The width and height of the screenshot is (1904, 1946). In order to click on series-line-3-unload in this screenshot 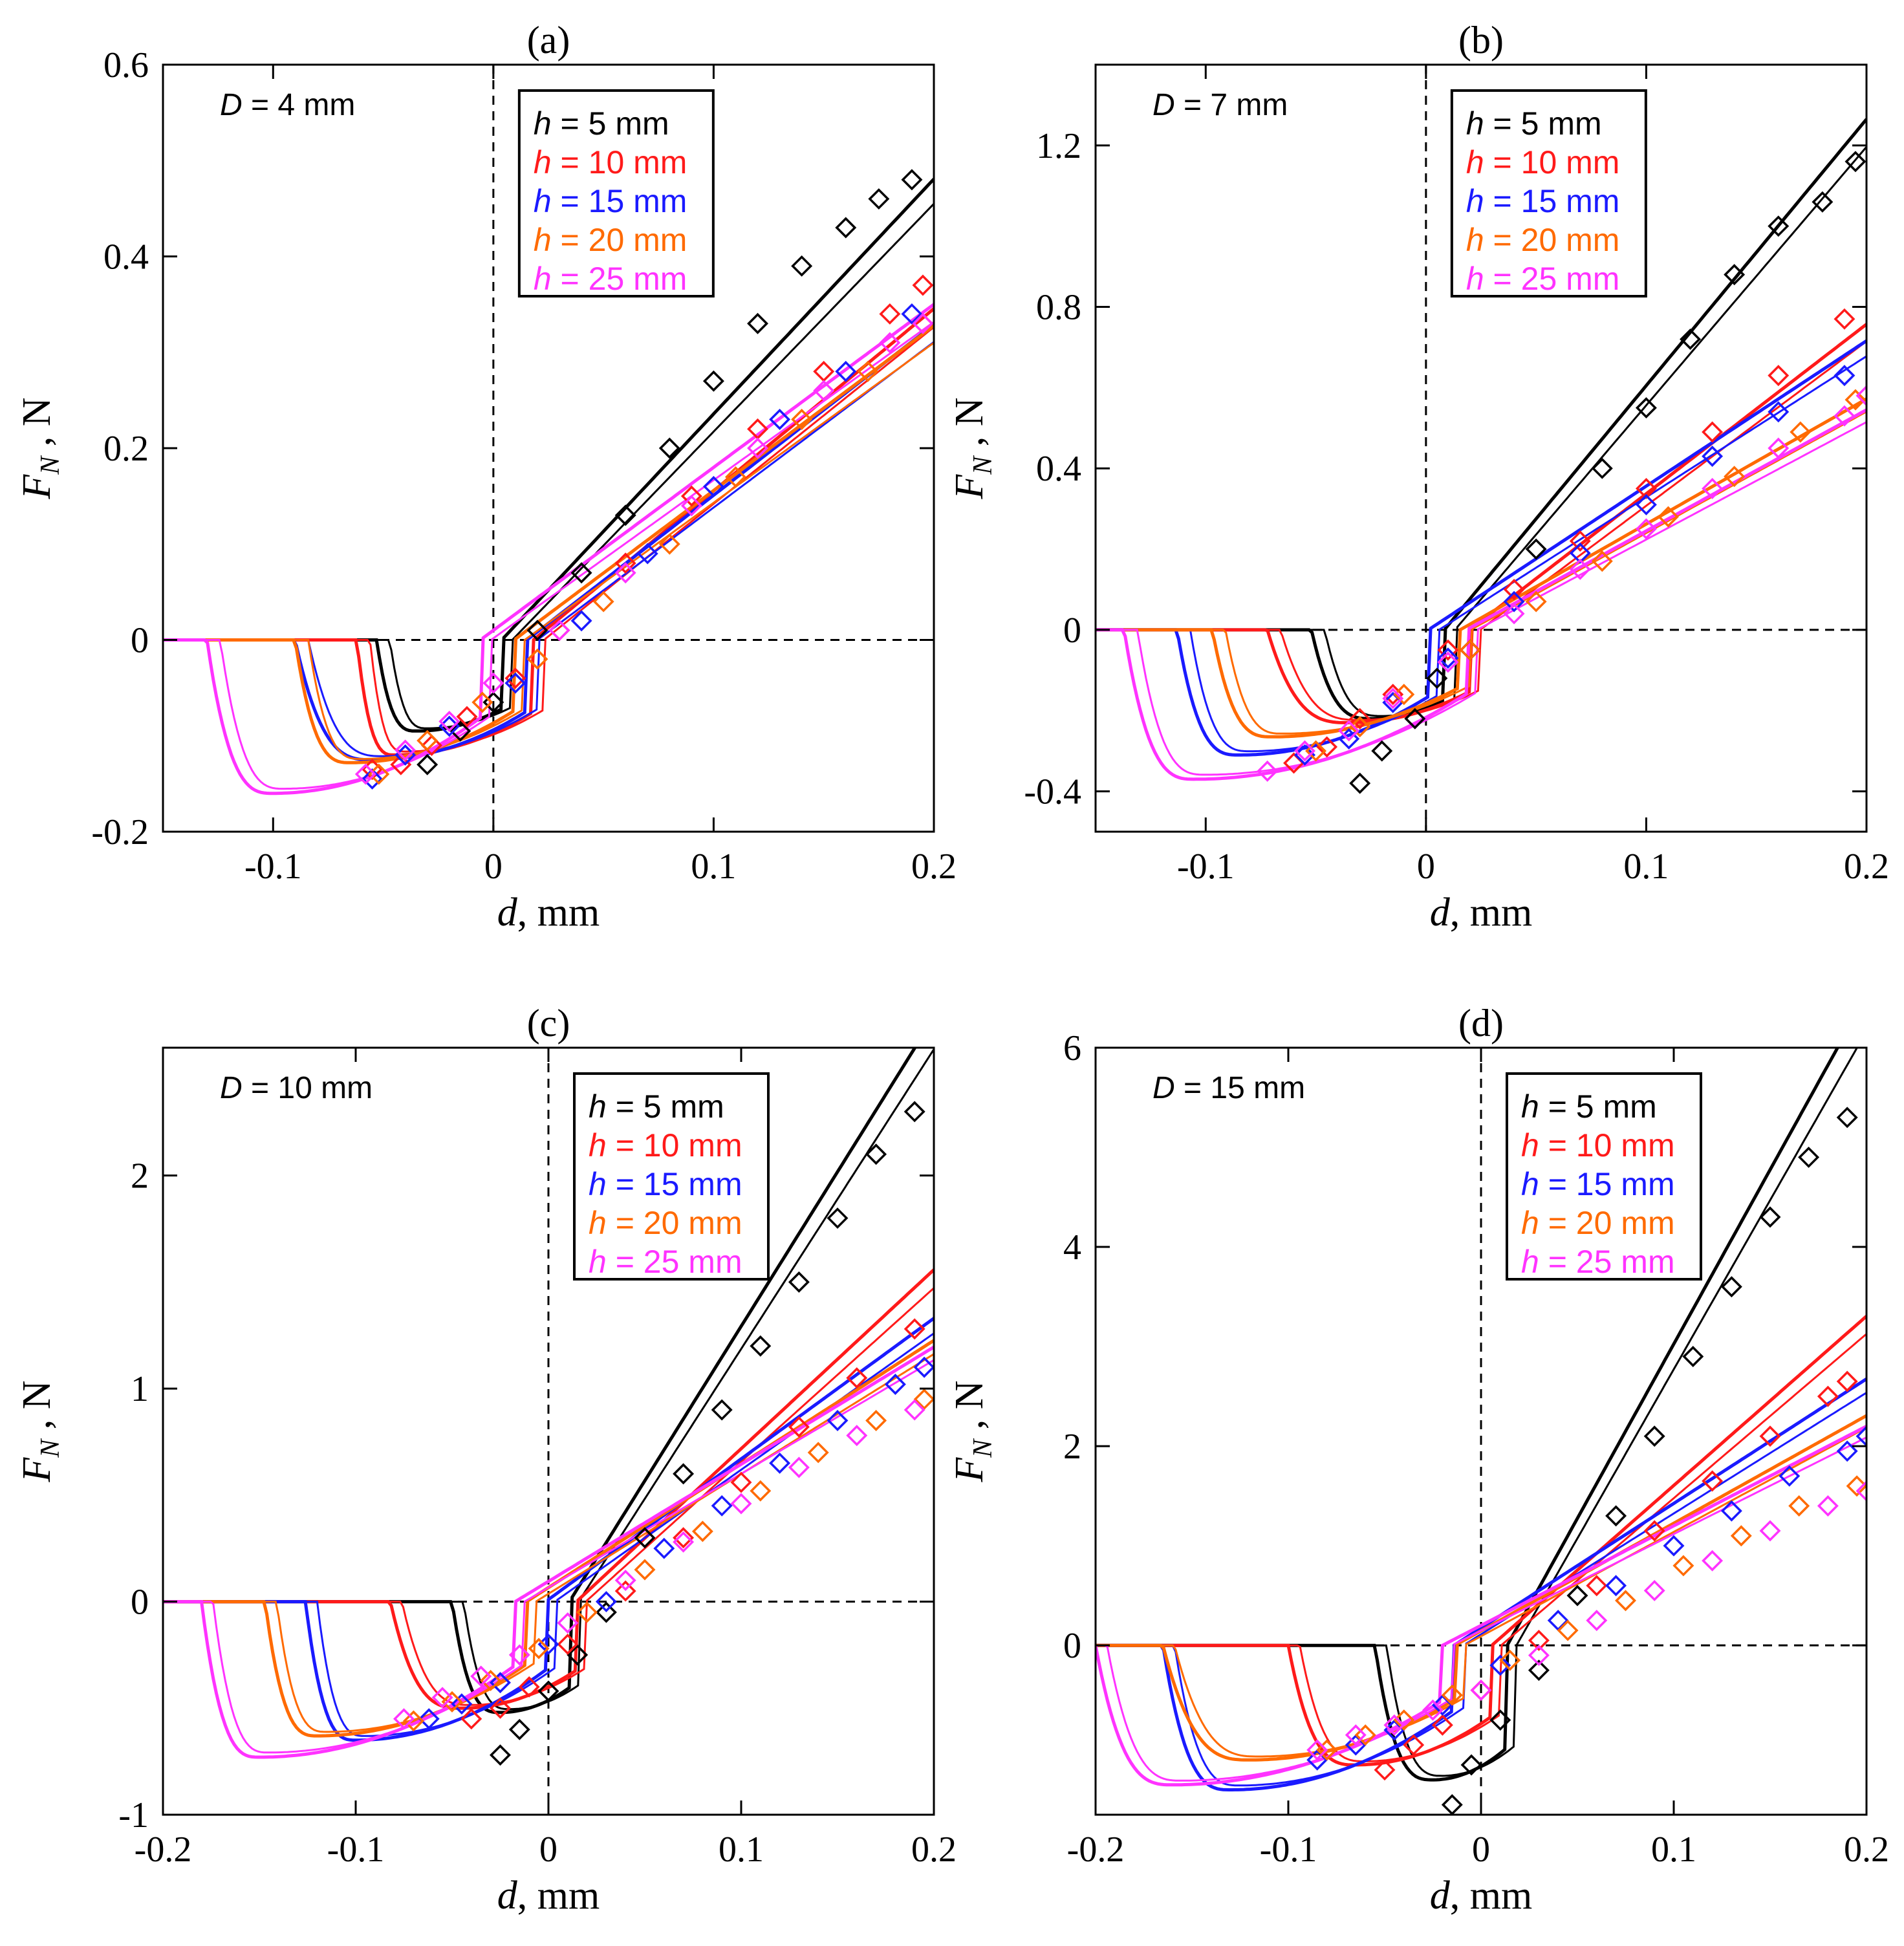, I will do `click(1481, 554)`.